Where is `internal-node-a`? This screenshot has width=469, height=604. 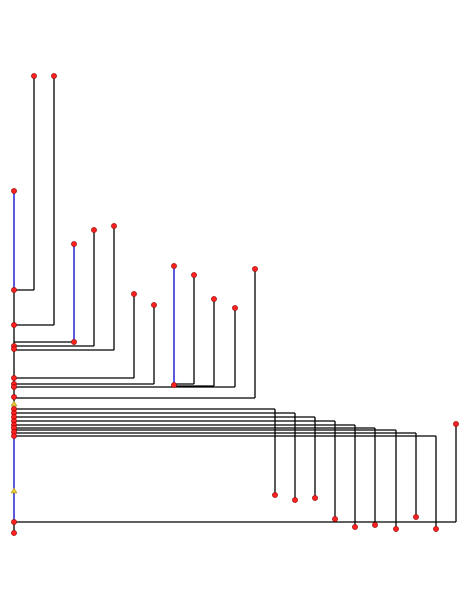
internal-node-a is located at coordinates (74, 342).